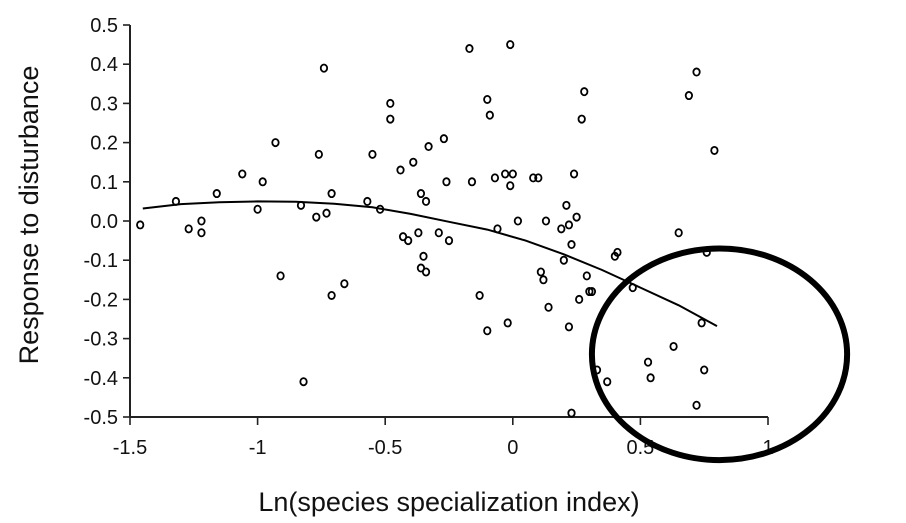 This screenshot has height=523, width=906. Describe the element at coordinates (258, 448) in the screenshot. I see `x-tick-label: -1` at that location.